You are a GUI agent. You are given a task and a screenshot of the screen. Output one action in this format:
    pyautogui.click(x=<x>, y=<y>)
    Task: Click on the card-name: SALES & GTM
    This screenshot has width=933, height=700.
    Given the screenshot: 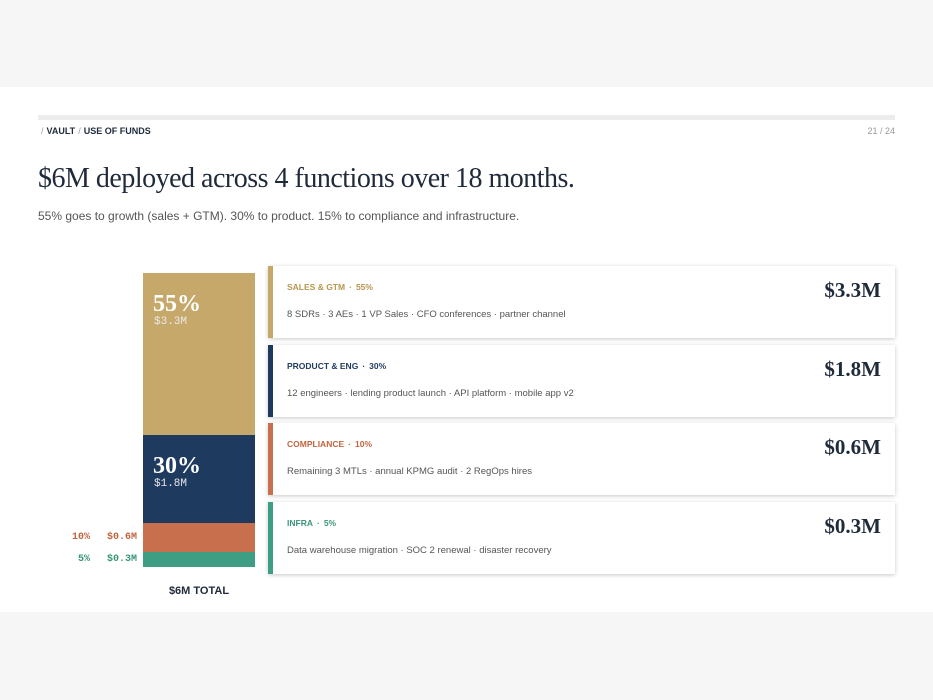 What is the action you would take?
    pyautogui.click(x=316, y=287)
    